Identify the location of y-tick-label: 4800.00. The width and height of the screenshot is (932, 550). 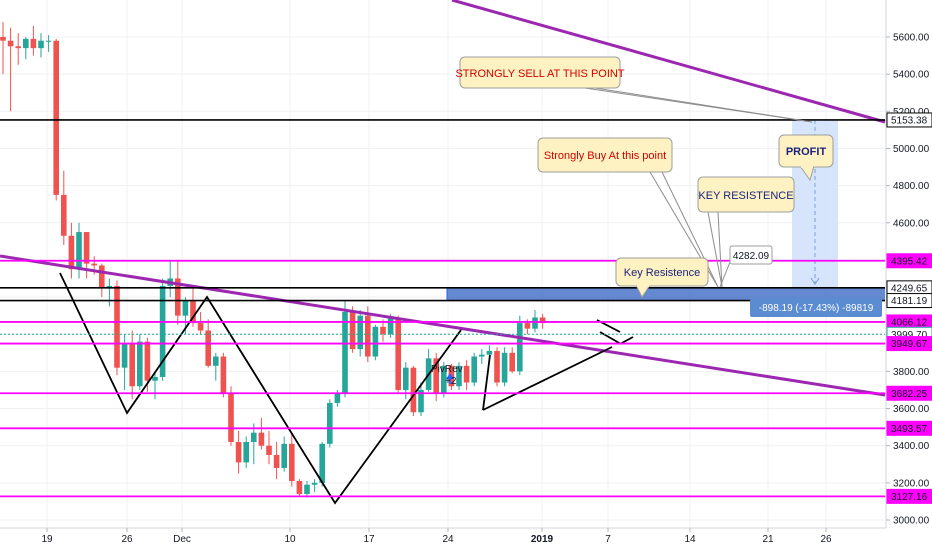
(911, 186).